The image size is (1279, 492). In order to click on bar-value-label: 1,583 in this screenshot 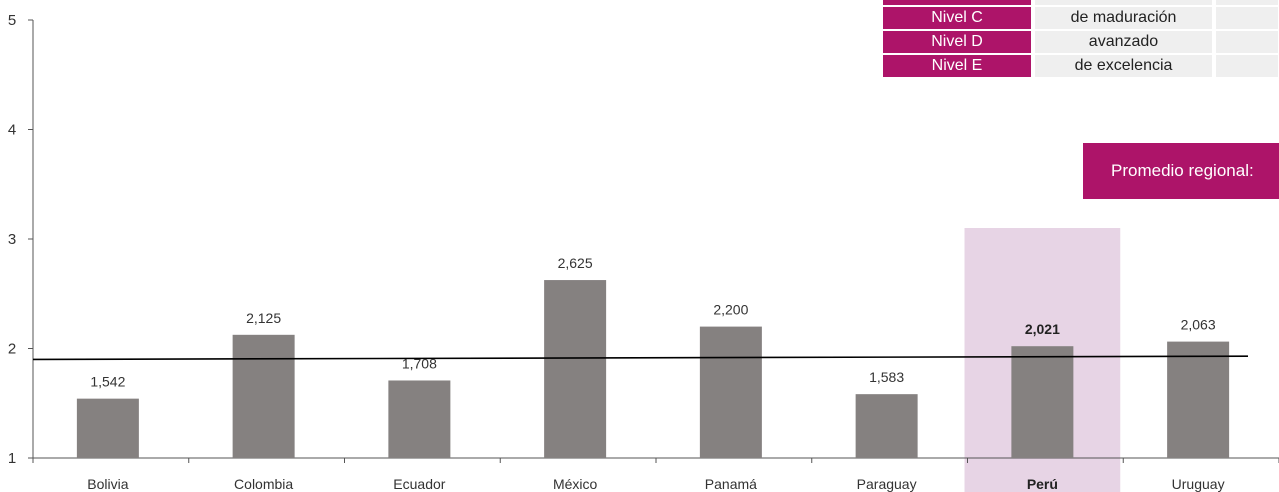, I will do `click(886, 377)`.